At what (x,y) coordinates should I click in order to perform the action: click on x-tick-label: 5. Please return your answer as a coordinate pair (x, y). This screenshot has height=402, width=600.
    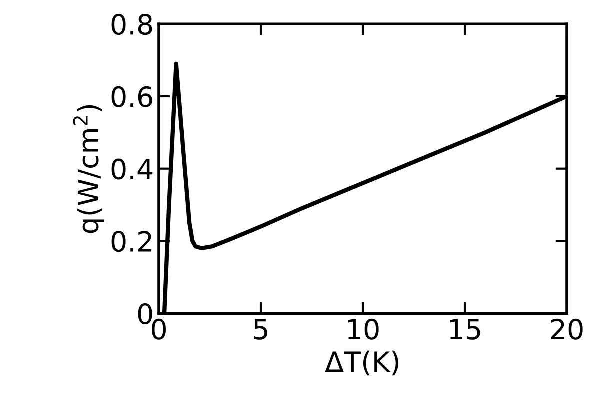
    Looking at the image, I should click on (261, 329).